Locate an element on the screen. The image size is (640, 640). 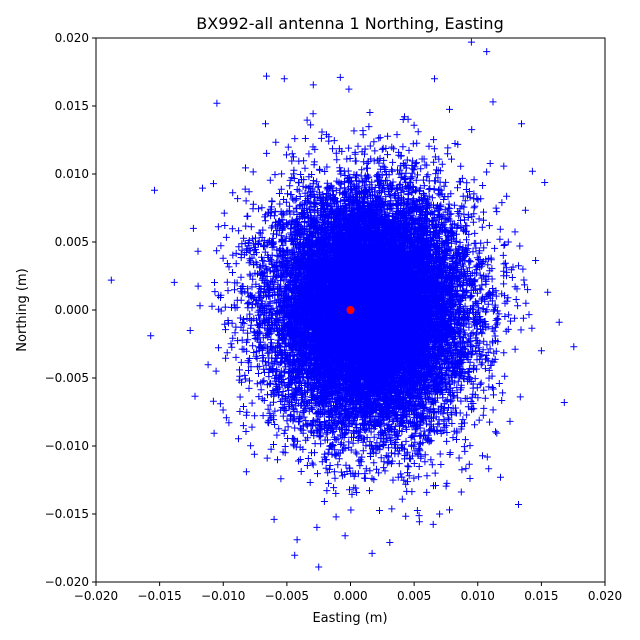
chart-title: BX992-all antenna 1 Northing, Easting is located at coordinates (349, 23).